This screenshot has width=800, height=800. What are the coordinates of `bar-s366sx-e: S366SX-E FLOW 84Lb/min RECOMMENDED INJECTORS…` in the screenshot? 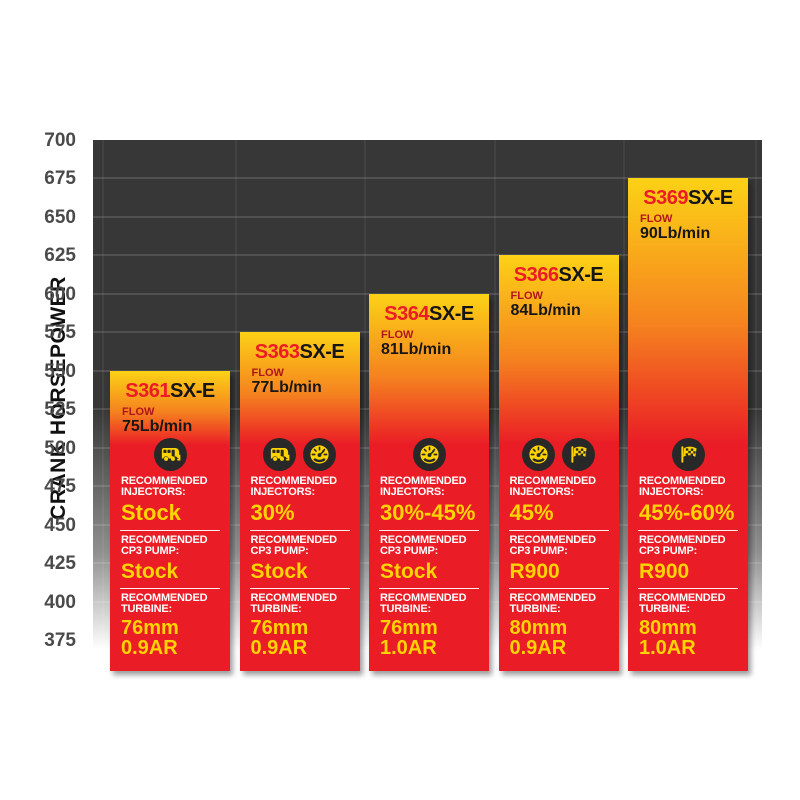 It's located at (558, 463).